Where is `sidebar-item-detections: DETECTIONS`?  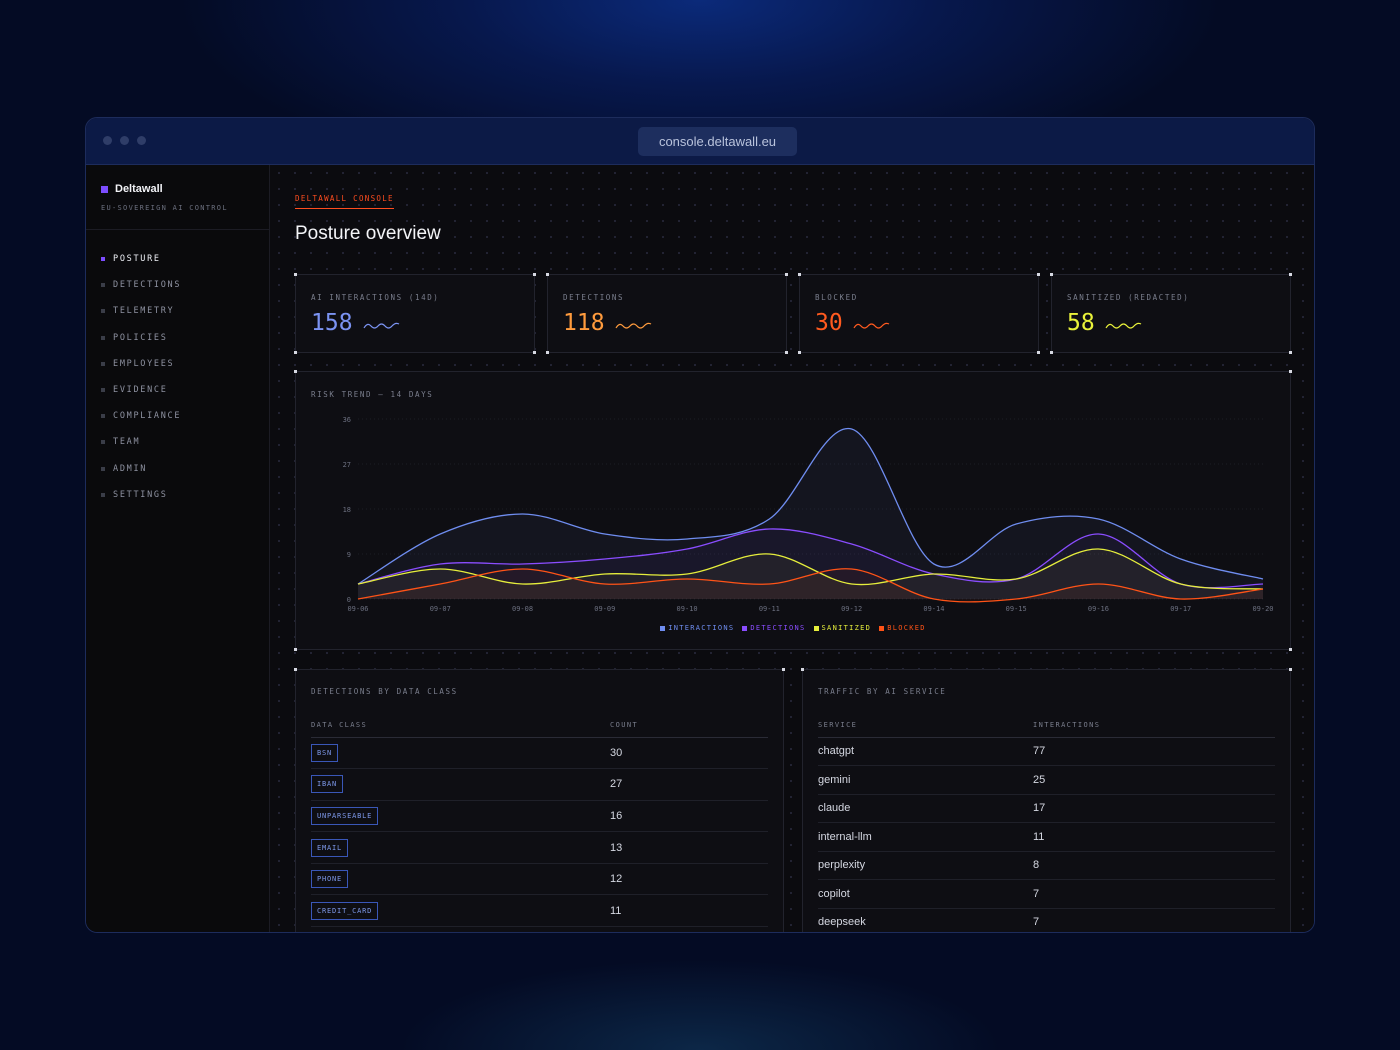
sidebar-item-detections: DETECTIONS is located at coordinates (177, 285).